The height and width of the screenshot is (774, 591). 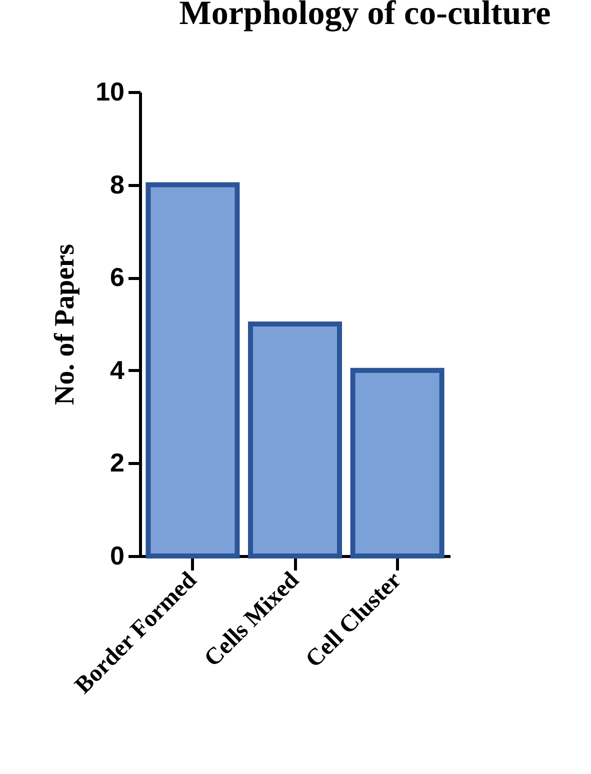 What do you see at coordinates (117, 184) in the screenshot?
I see `y-tick-label: 8` at bounding box center [117, 184].